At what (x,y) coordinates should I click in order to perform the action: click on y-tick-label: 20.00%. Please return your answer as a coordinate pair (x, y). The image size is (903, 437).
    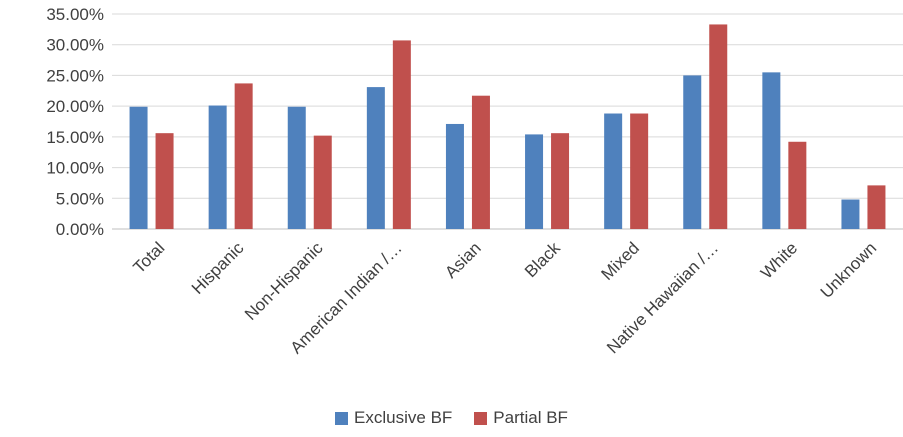
    Looking at the image, I should click on (75, 106).